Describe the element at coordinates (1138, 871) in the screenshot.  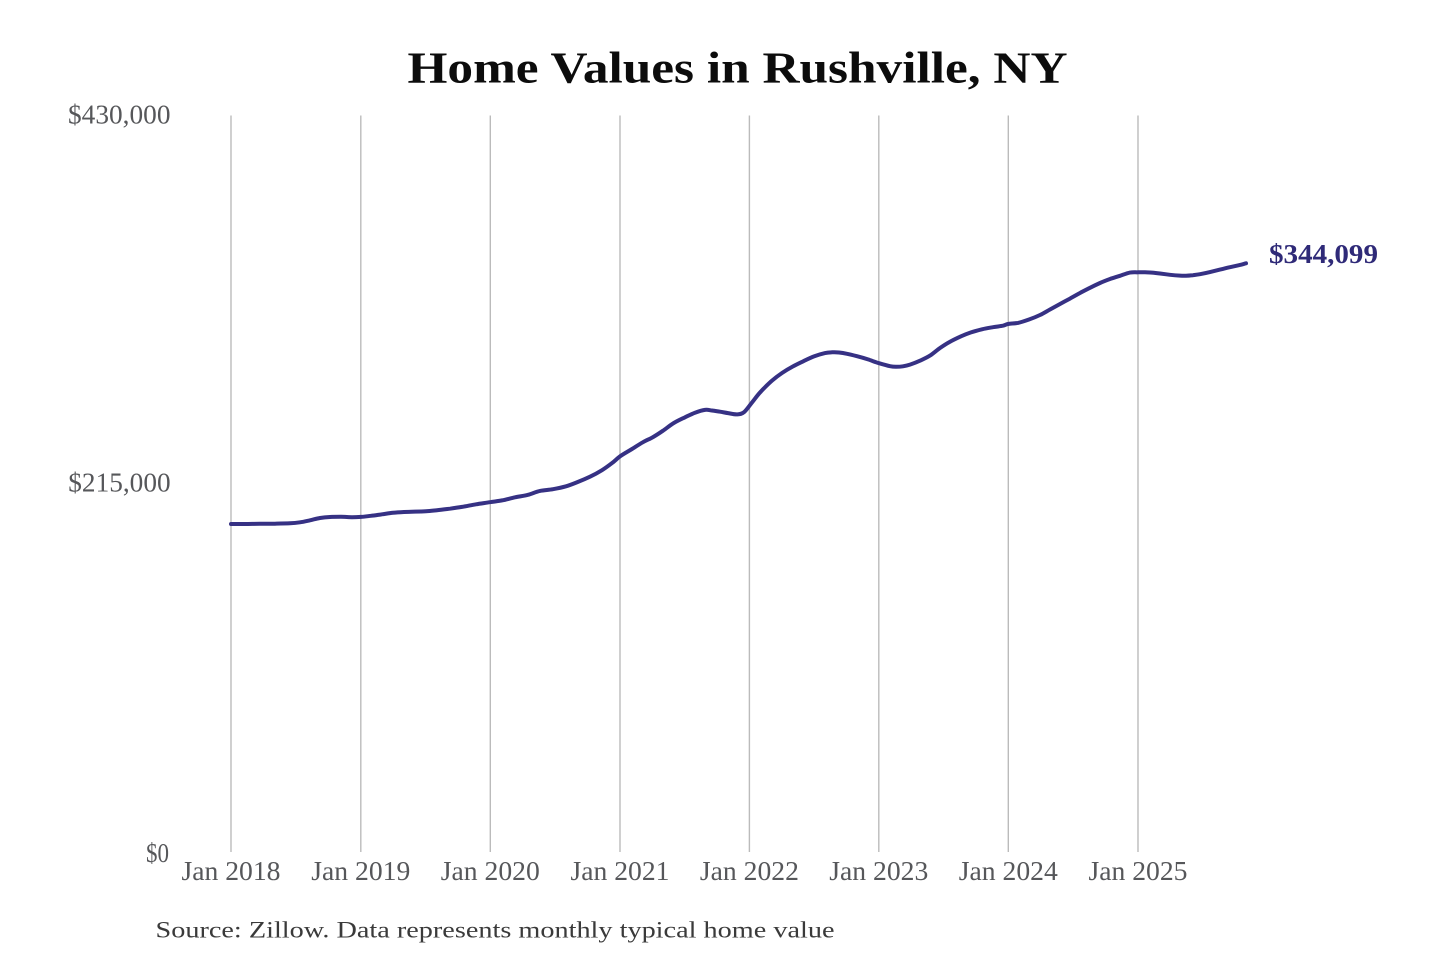
I see `svg-text: Jan 2025` at that location.